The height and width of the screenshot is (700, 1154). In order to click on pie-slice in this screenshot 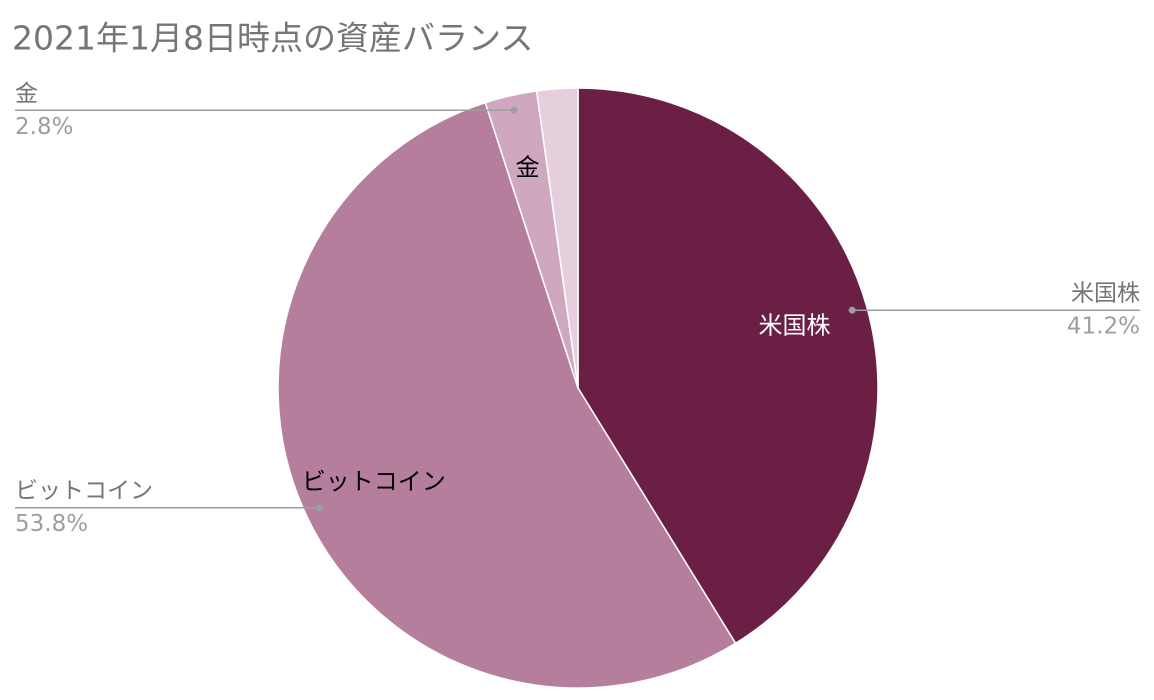, I will do `click(557, 238)`.